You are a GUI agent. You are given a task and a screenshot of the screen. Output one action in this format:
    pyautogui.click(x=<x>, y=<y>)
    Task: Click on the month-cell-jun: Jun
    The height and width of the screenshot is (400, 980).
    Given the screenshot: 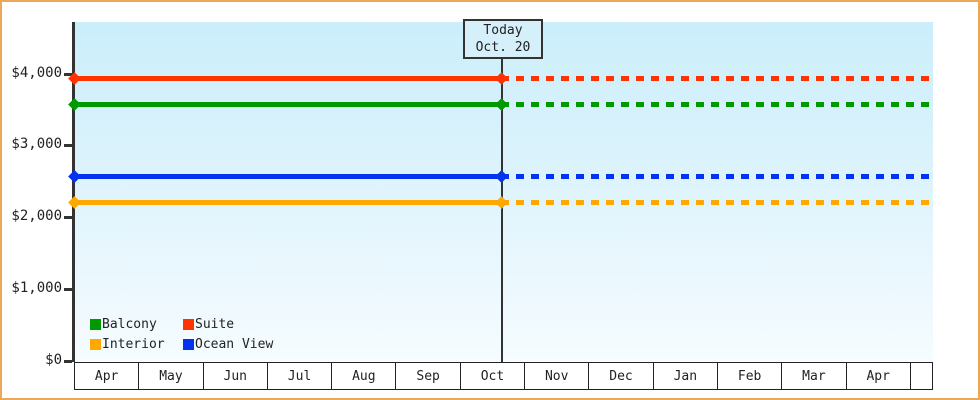 What is the action you would take?
    pyautogui.click(x=235, y=376)
    